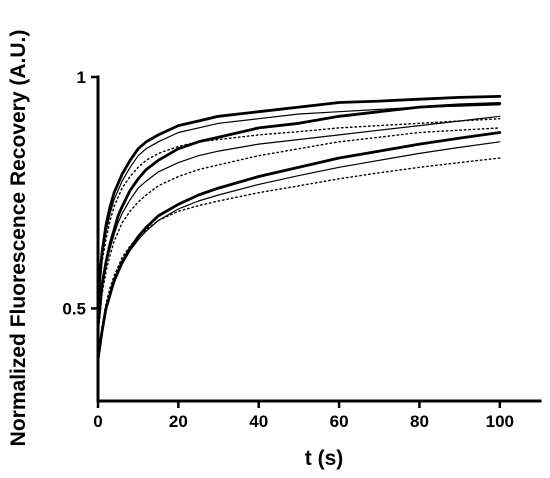 Image resolution: width=550 pixels, height=478 pixels. What do you see at coordinates (18, 238) in the screenshot?
I see `y-axis-title: Normalized Fluorescence Recovery (A.U.)` at bounding box center [18, 238].